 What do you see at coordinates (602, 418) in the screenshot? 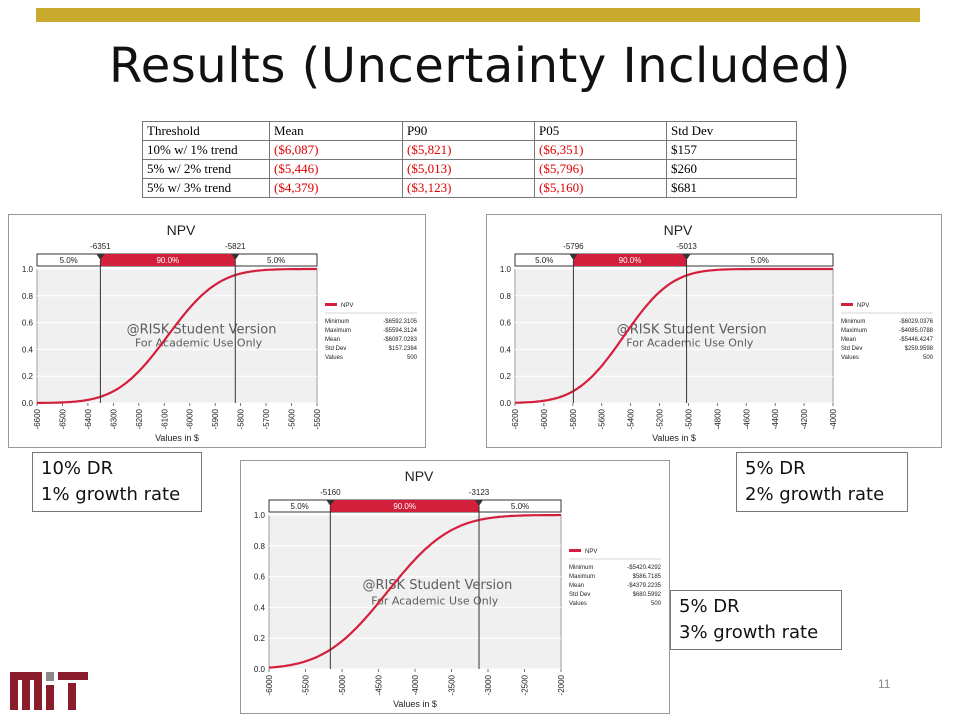
I see `x-tick-label: -5600` at bounding box center [602, 418].